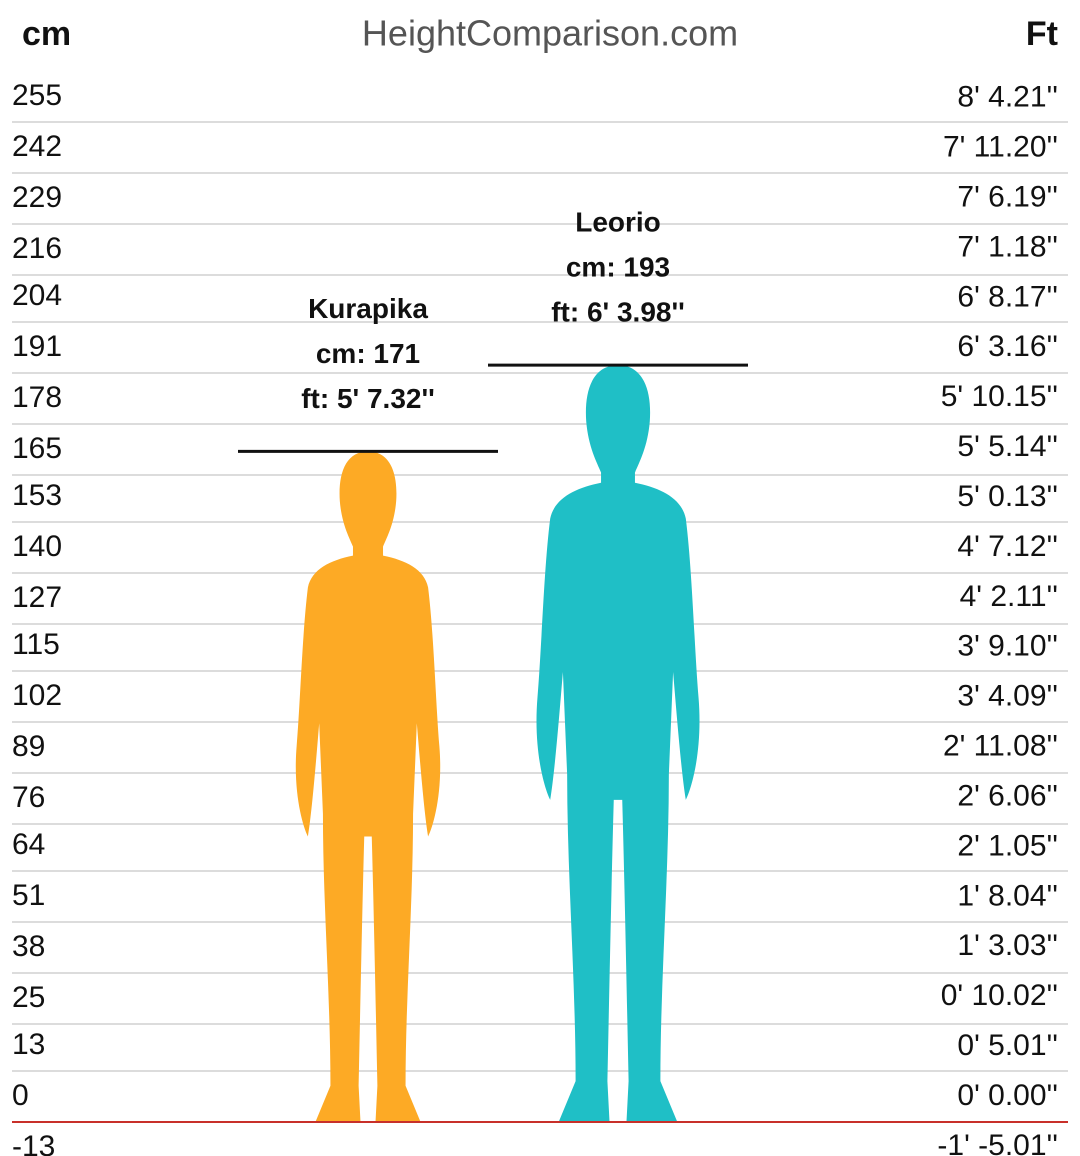 This screenshot has width=1080, height=1156. I want to click on chart-title: HeightComparison.com, so click(550, 33).